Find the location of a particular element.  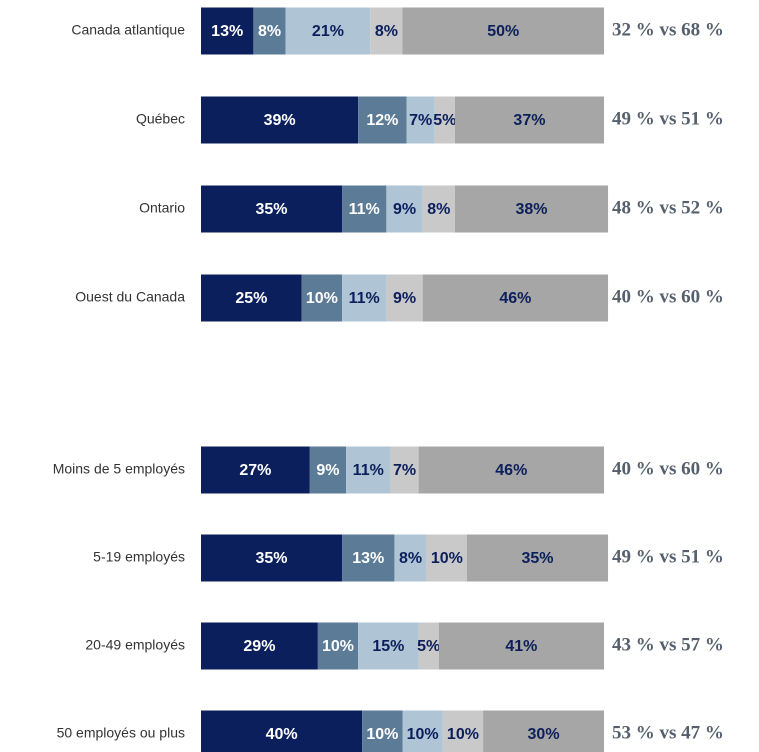

data-label: 39% is located at coordinates (280, 120).